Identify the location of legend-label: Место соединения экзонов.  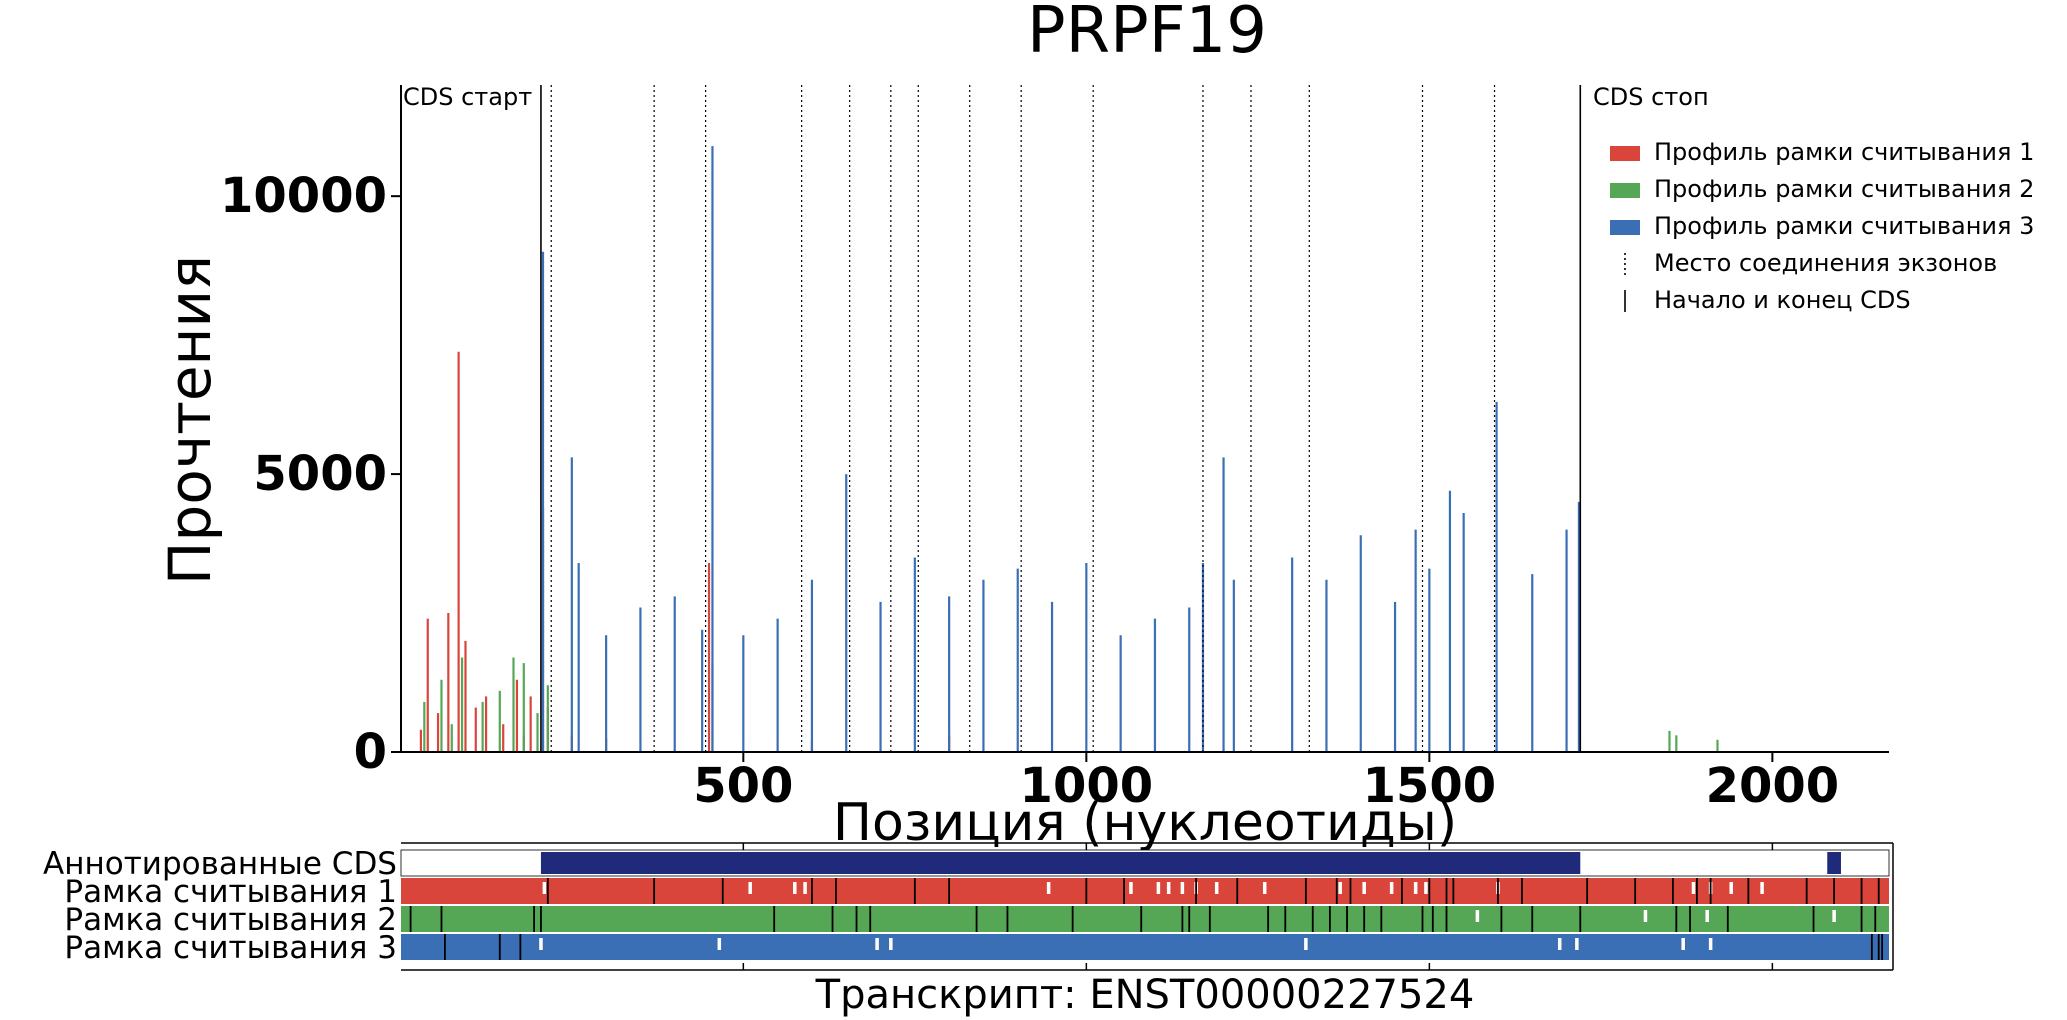
(1825, 263).